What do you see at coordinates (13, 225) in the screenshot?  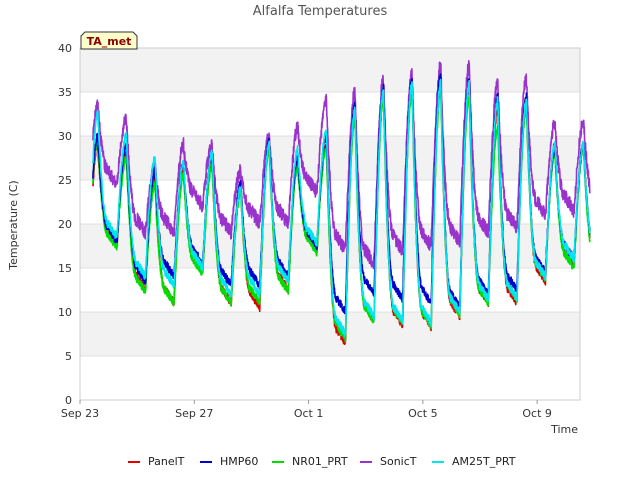 I see `y-axis-label: Temperature (C)` at bounding box center [13, 225].